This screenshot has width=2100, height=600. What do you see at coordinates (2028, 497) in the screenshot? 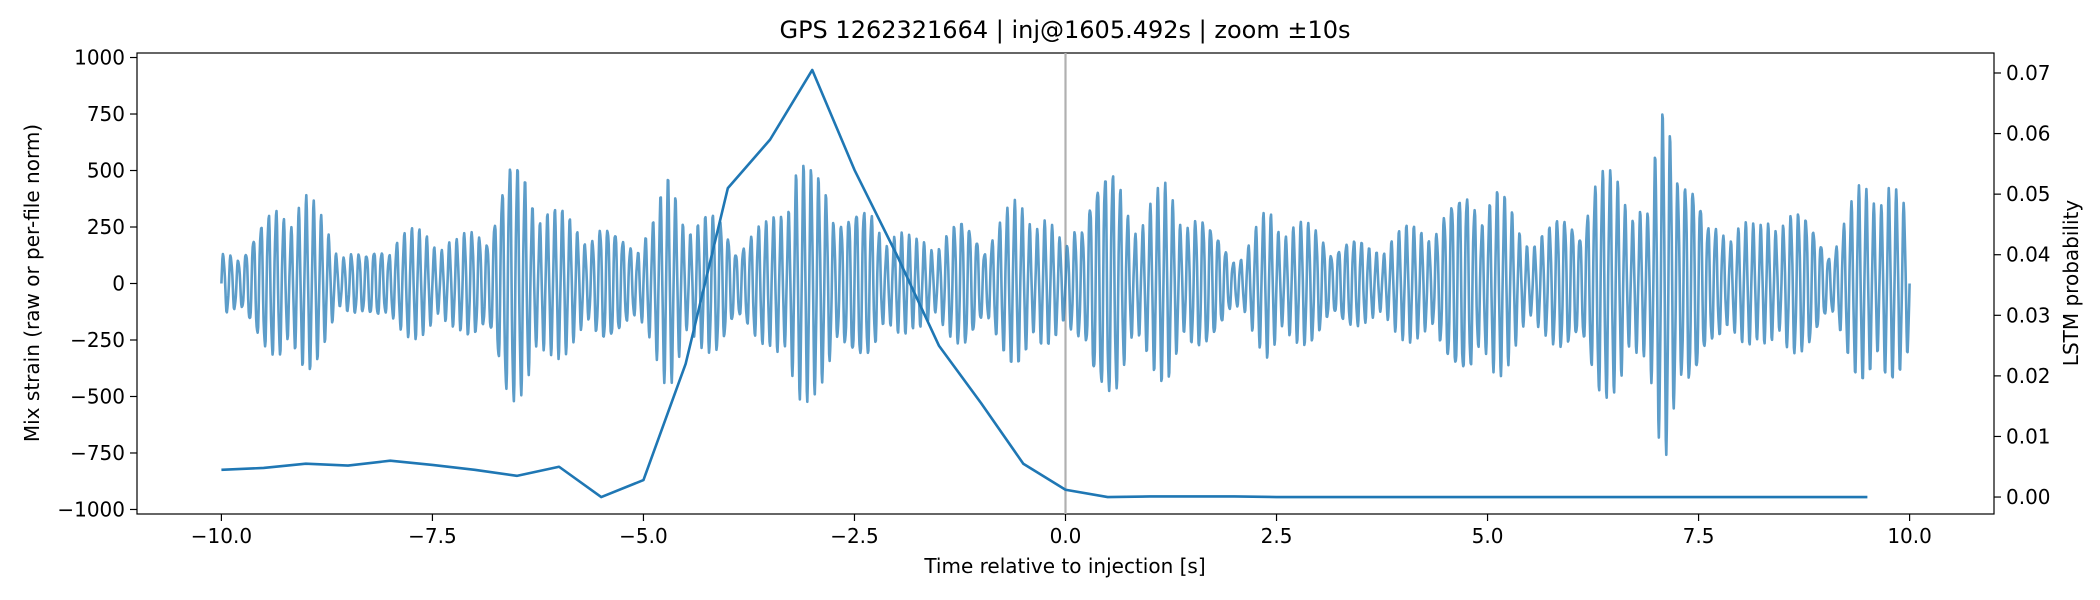
I see `y-right-tick-label: 0.00` at bounding box center [2028, 497].